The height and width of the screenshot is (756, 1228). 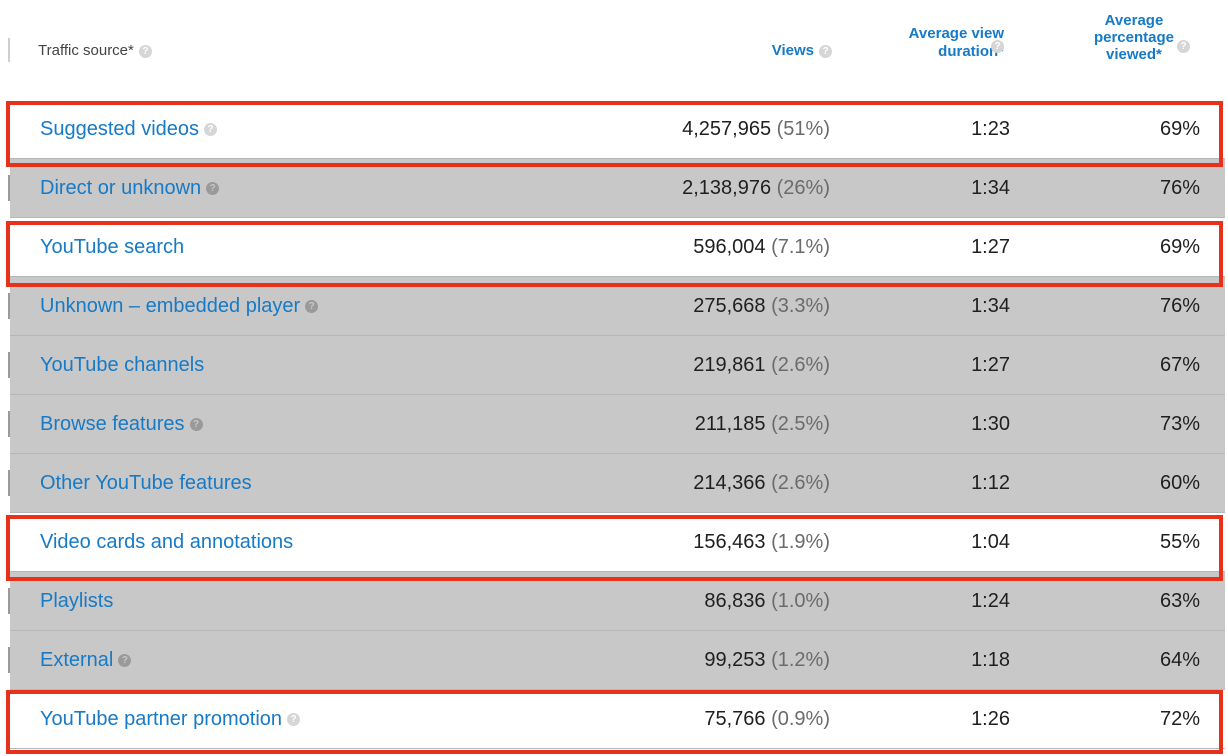 What do you see at coordinates (767, 601) in the screenshot?
I see `views-value: 86,836 (1.0%)` at bounding box center [767, 601].